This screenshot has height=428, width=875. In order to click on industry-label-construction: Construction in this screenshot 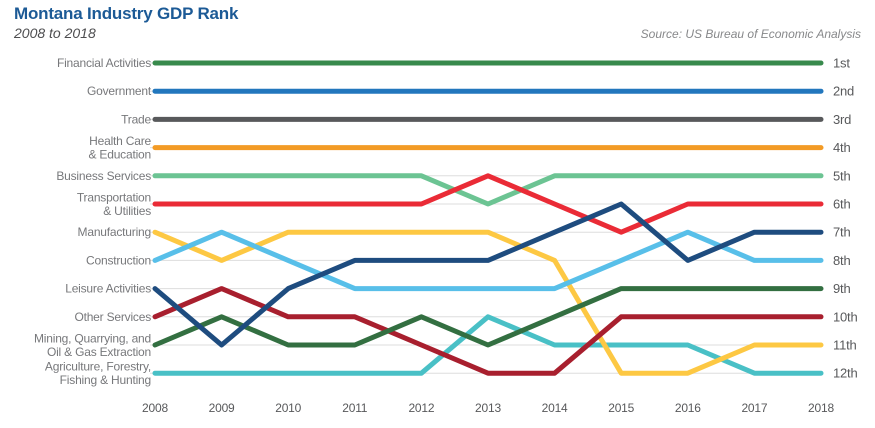, I will do `click(118, 260)`.